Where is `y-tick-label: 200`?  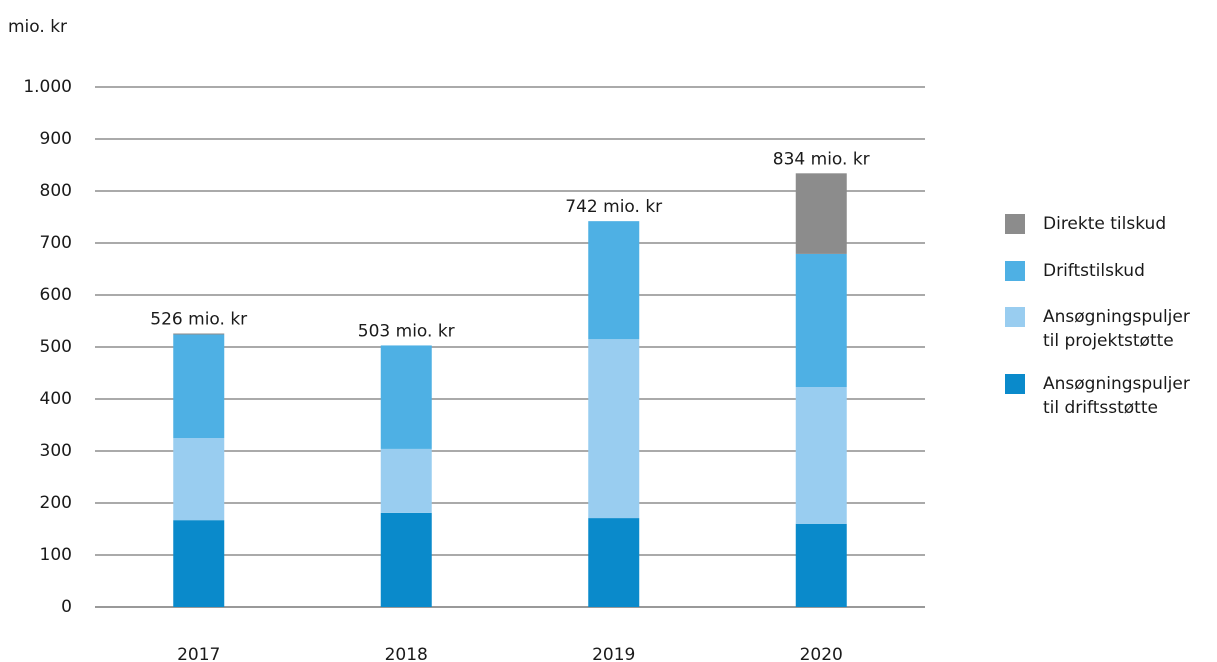
y-tick-label: 200 is located at coordinates (56, 503).